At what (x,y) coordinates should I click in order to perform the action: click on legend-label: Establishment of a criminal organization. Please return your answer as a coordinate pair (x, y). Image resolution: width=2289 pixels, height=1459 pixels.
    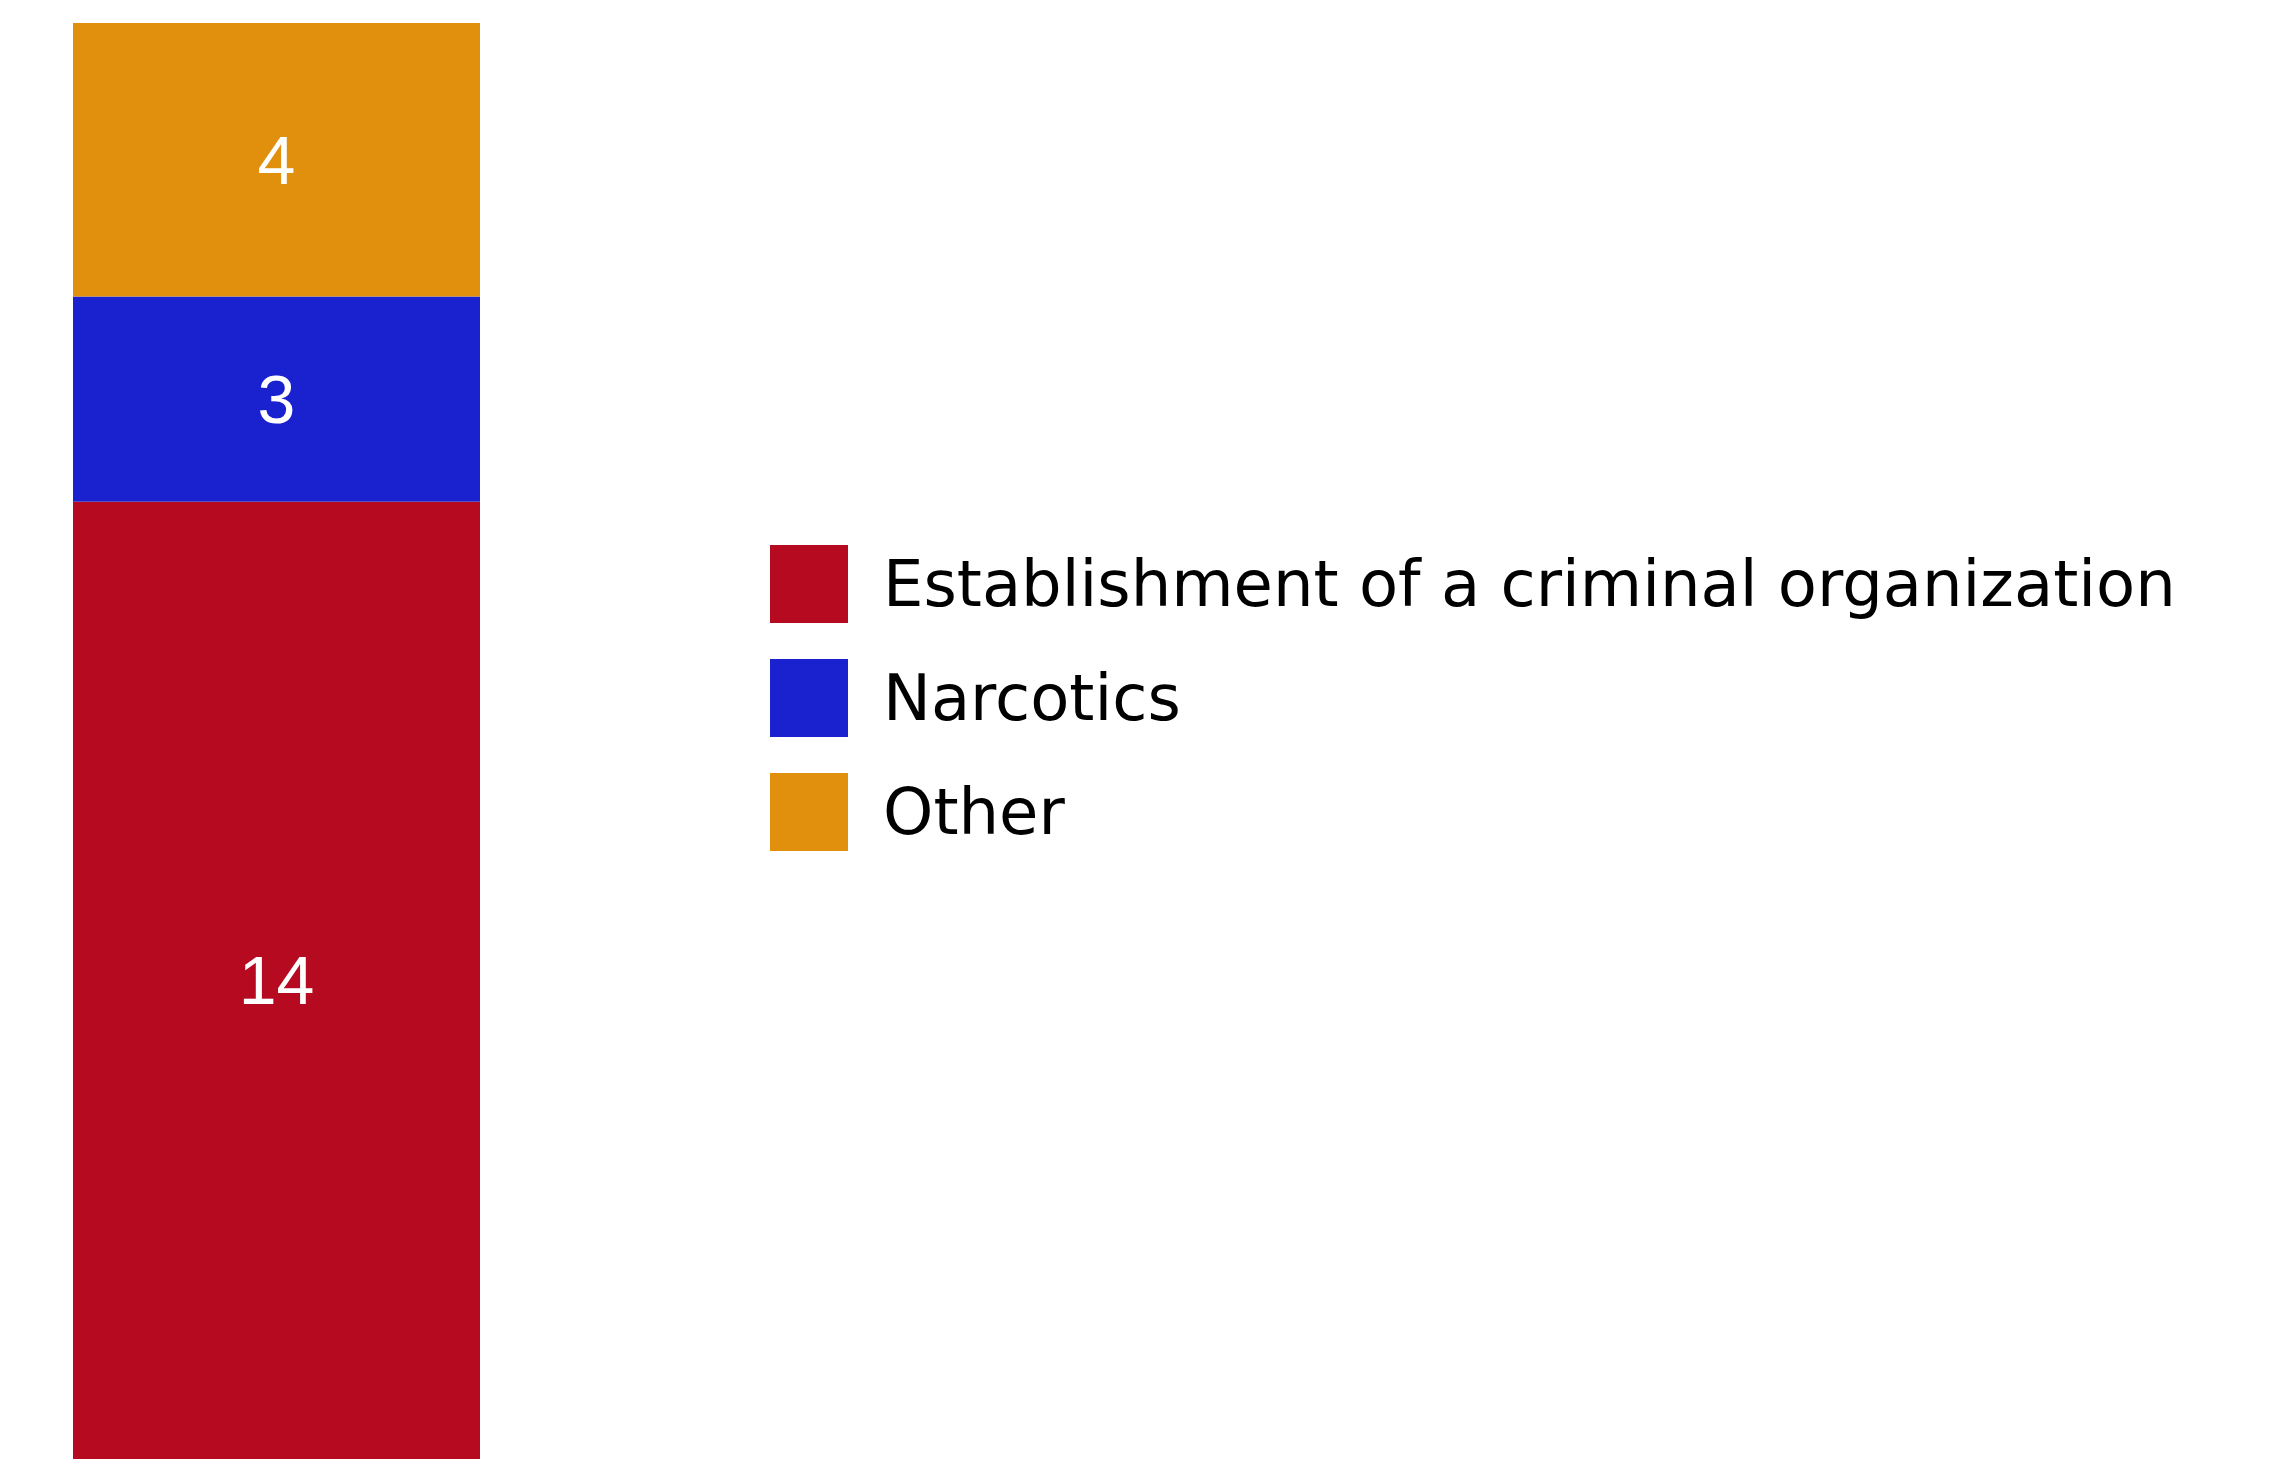
    Looking at the image, I should click on (1529, 584).